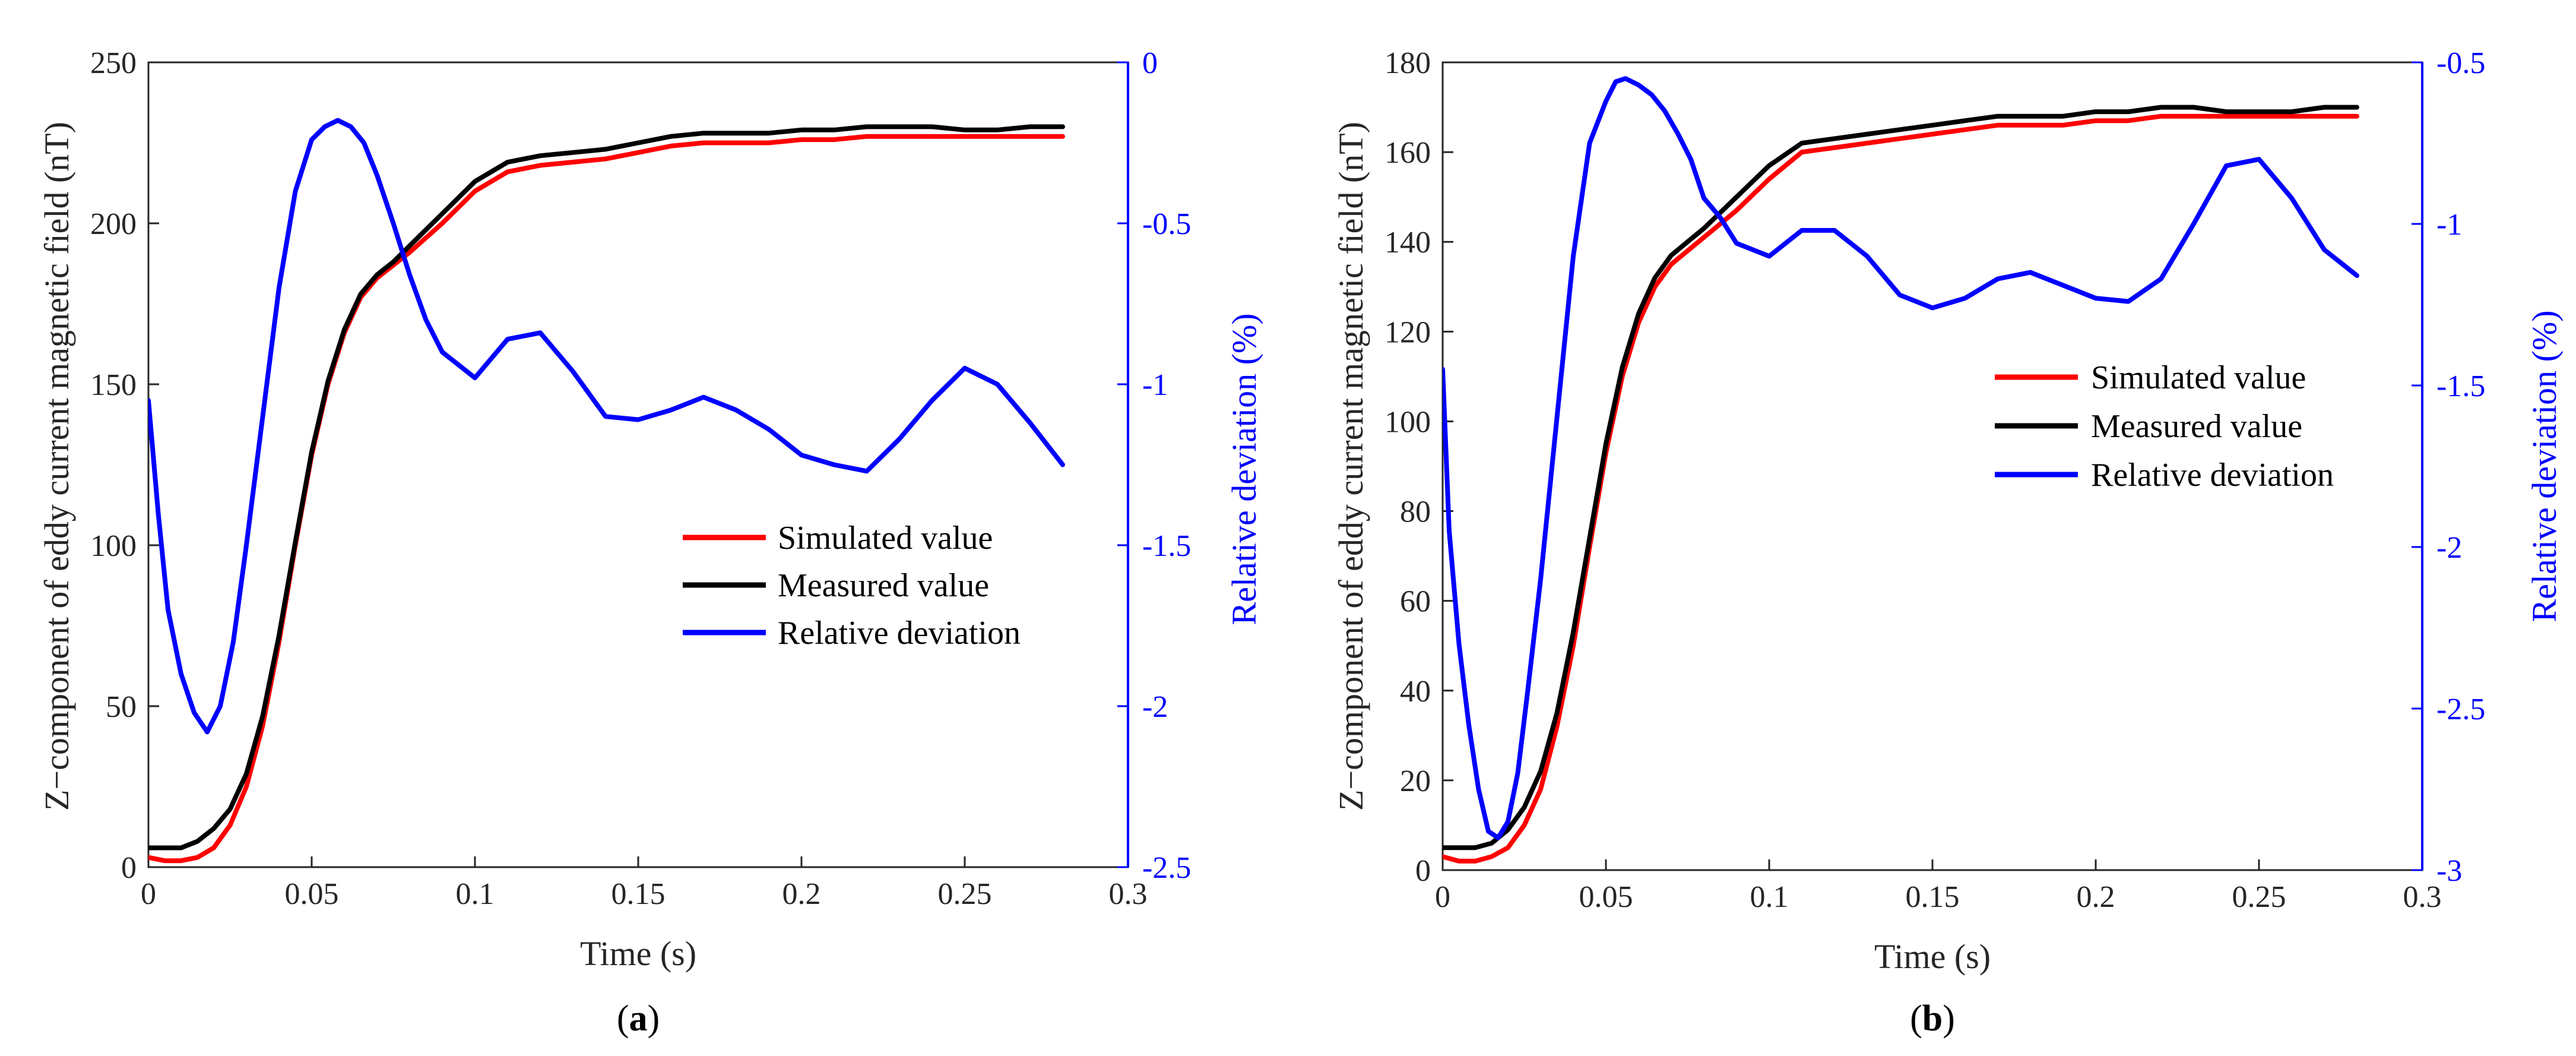 This screenshot has height=1056, width=2576. Describe the element at coordinates (1407, 153) in the screenshot. I see `y-tick-label: 160` at that location.